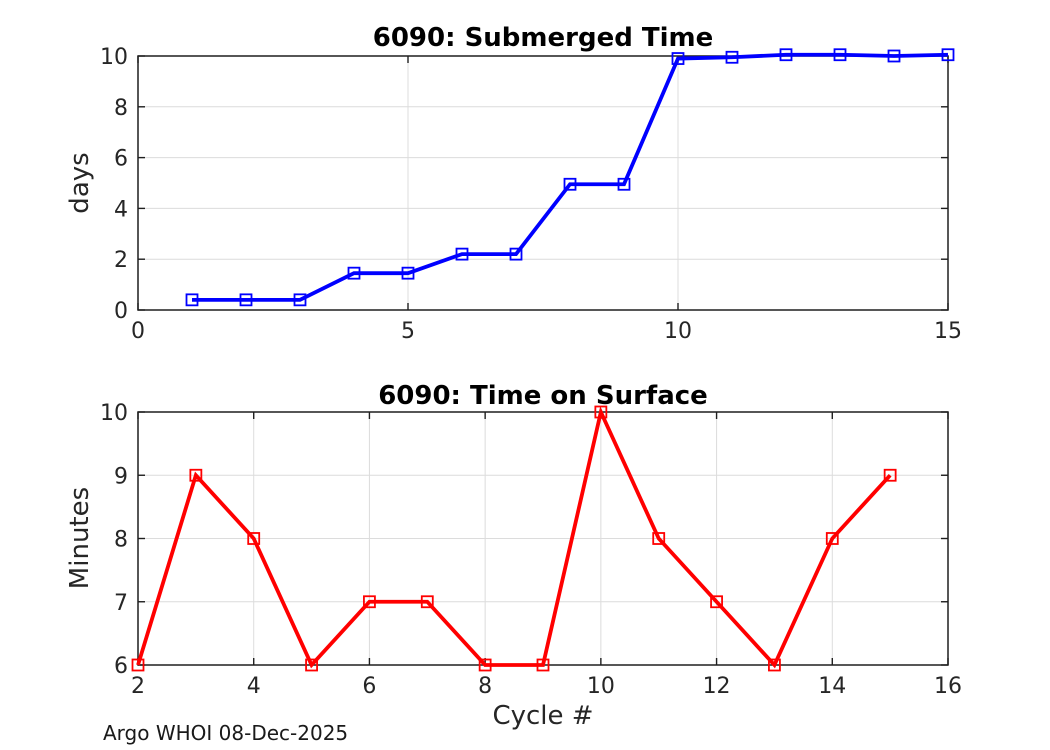  What do you see at coordinates (80, 182) in the screenshot?
I see `submerged-y-axis-label: days` at bounding box center [80, 182].